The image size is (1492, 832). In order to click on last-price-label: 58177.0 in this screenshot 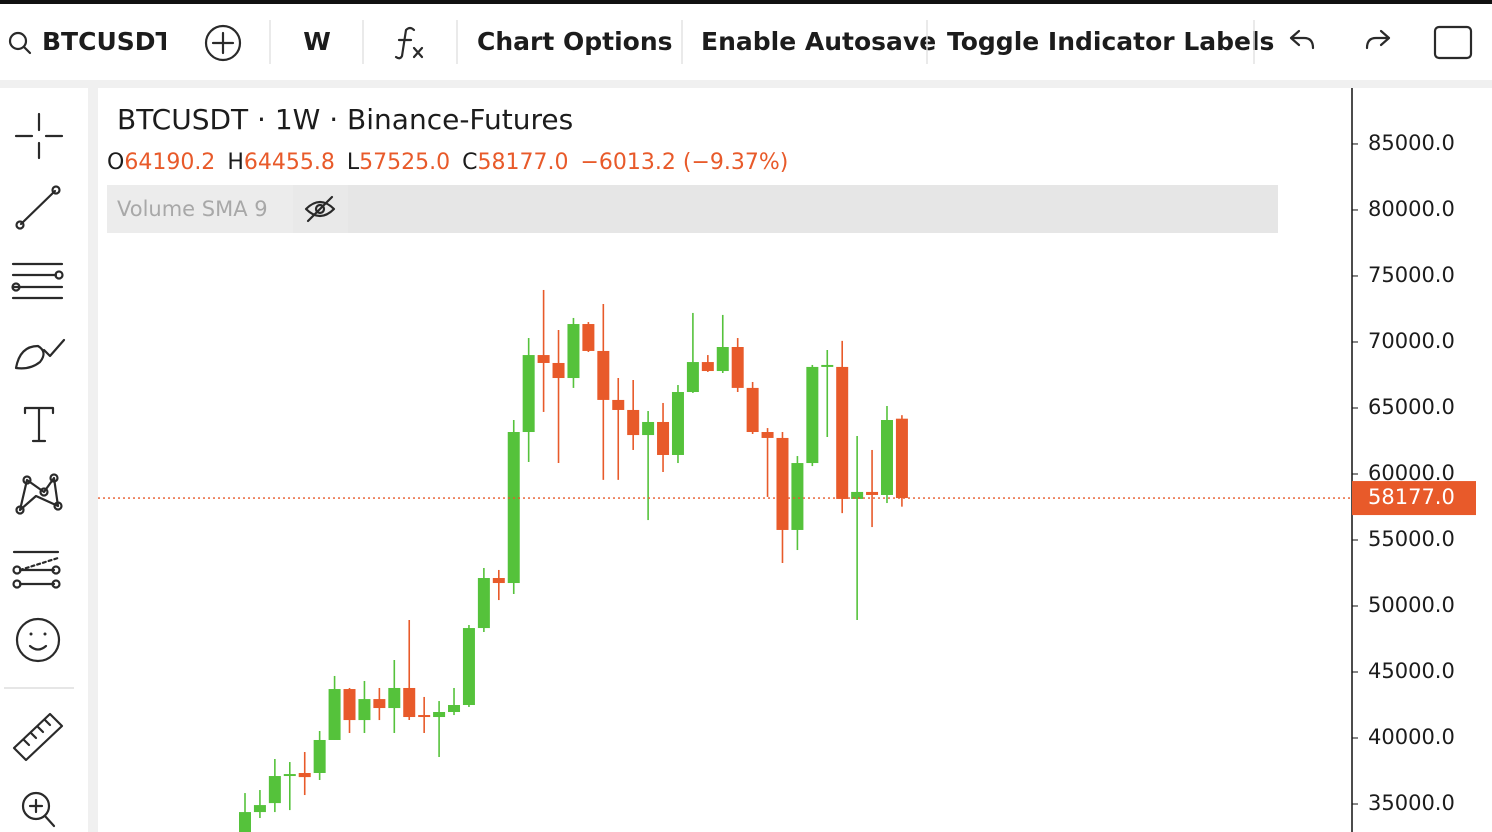, I will do `click(1411, 497)`.